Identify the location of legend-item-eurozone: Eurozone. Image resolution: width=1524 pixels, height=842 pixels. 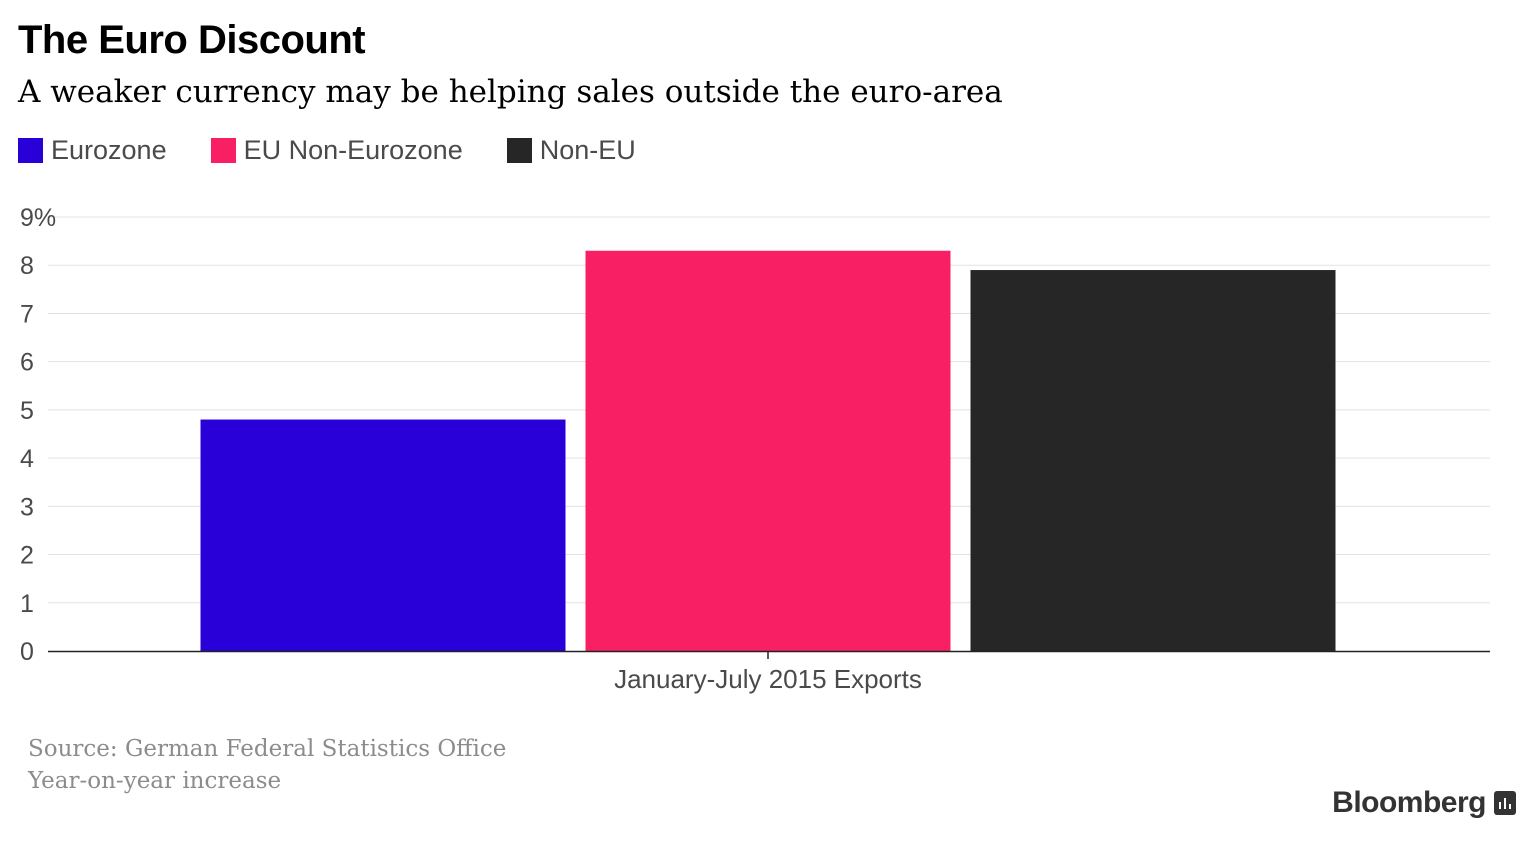
(92, 150).